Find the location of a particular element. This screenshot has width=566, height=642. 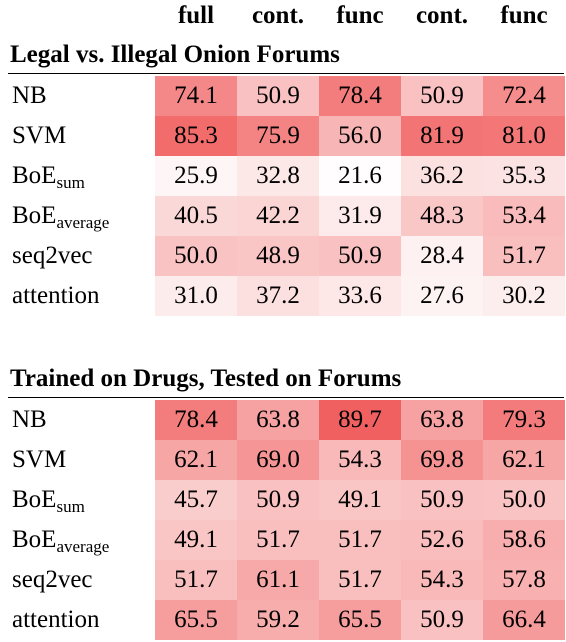

heat-cell: 45.7 is located at coordinates (196, 500).